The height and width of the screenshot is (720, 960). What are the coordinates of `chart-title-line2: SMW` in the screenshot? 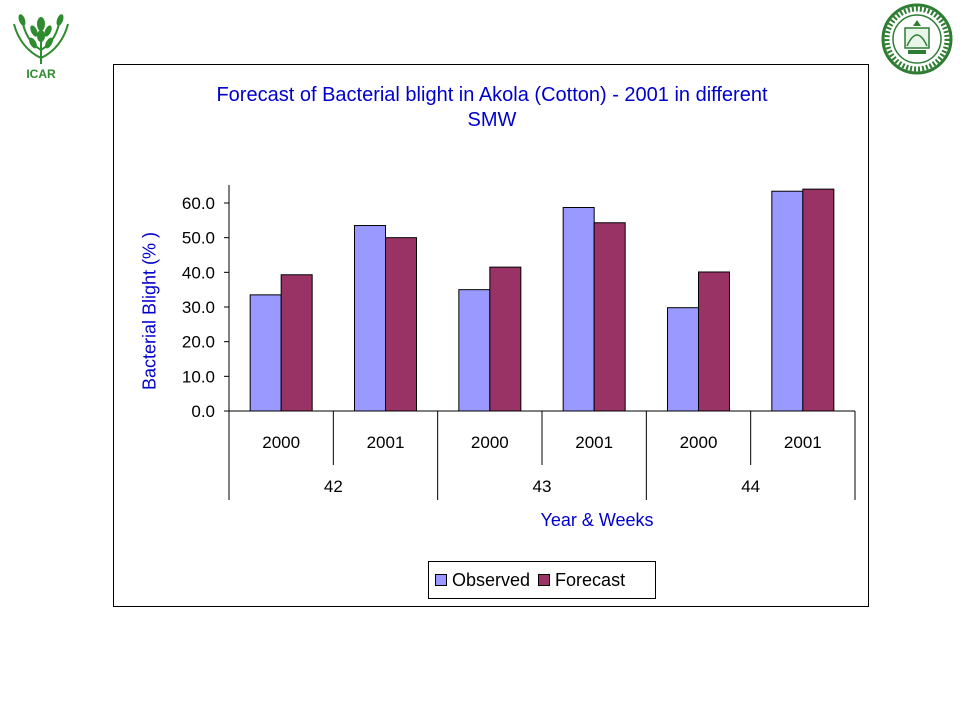 It's located at (492, 120).